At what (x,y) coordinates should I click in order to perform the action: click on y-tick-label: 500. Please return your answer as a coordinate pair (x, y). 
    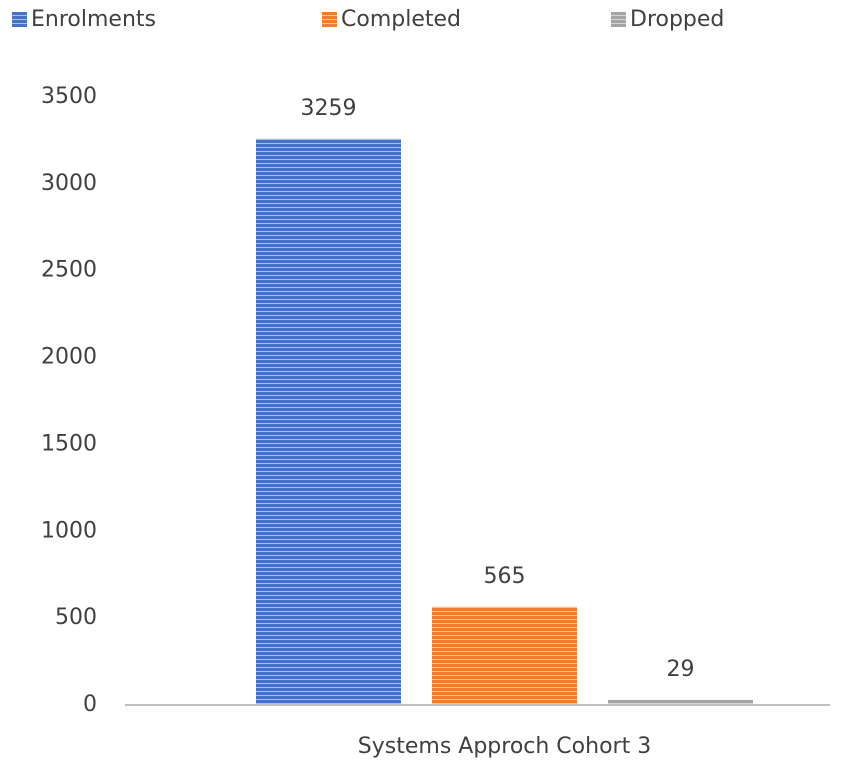
    Looking at the image, I should click on (76, 617).